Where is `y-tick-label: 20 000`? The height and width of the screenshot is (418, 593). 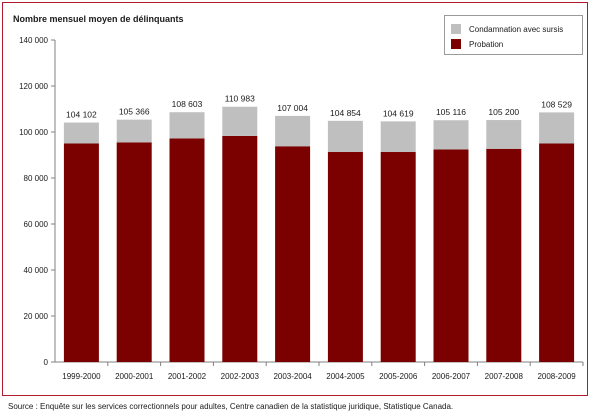 y-tick-label: 20 000 is located at coordinates (36, 316).